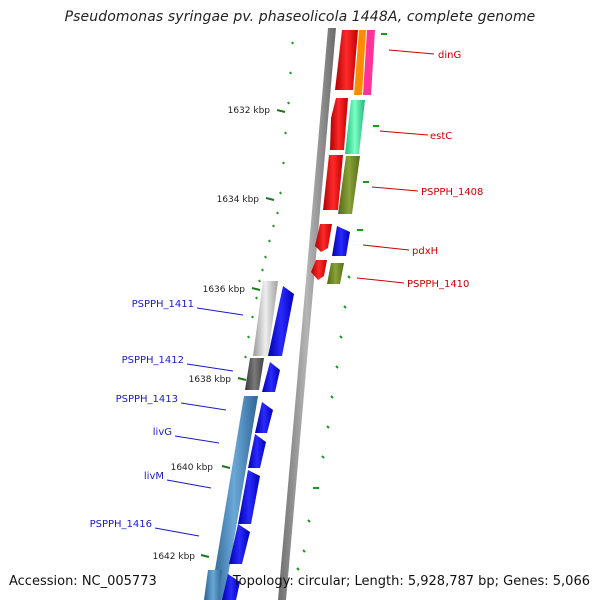 The height and width of the screenshot is (600, 600). I want to click on tick-label-1634: 1634 kbp, so click(238, 200).